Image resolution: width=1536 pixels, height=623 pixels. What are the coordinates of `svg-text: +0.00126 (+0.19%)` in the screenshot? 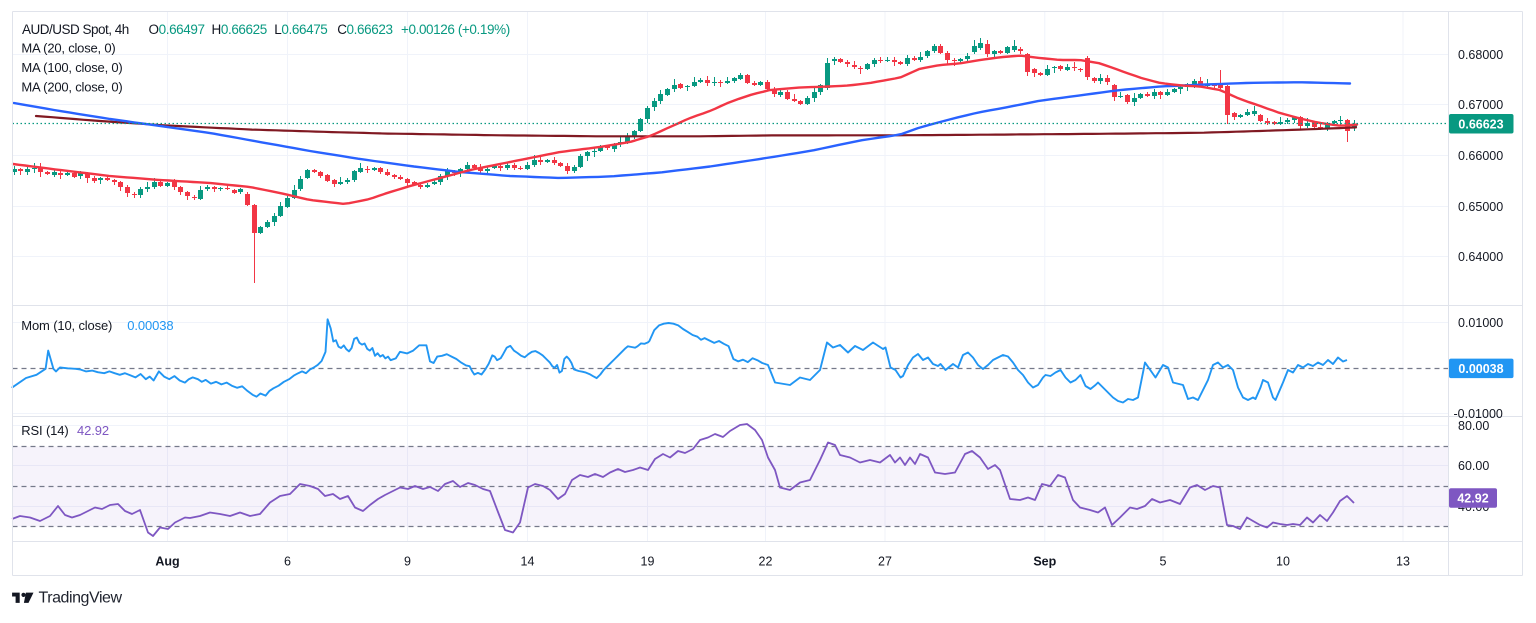 It's located at (455, 29).